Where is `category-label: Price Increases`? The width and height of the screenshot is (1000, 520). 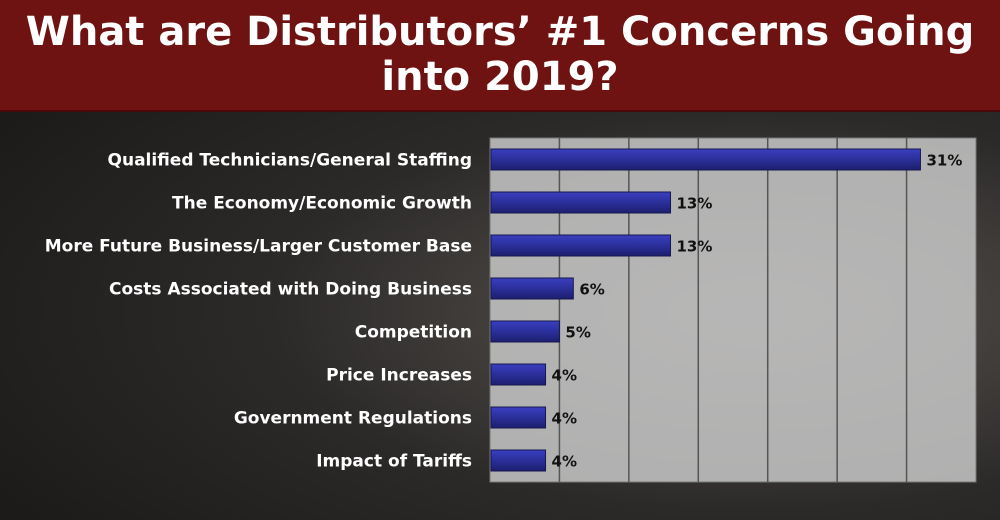
category-label: Price Increases is located at coordinates (399, 376).